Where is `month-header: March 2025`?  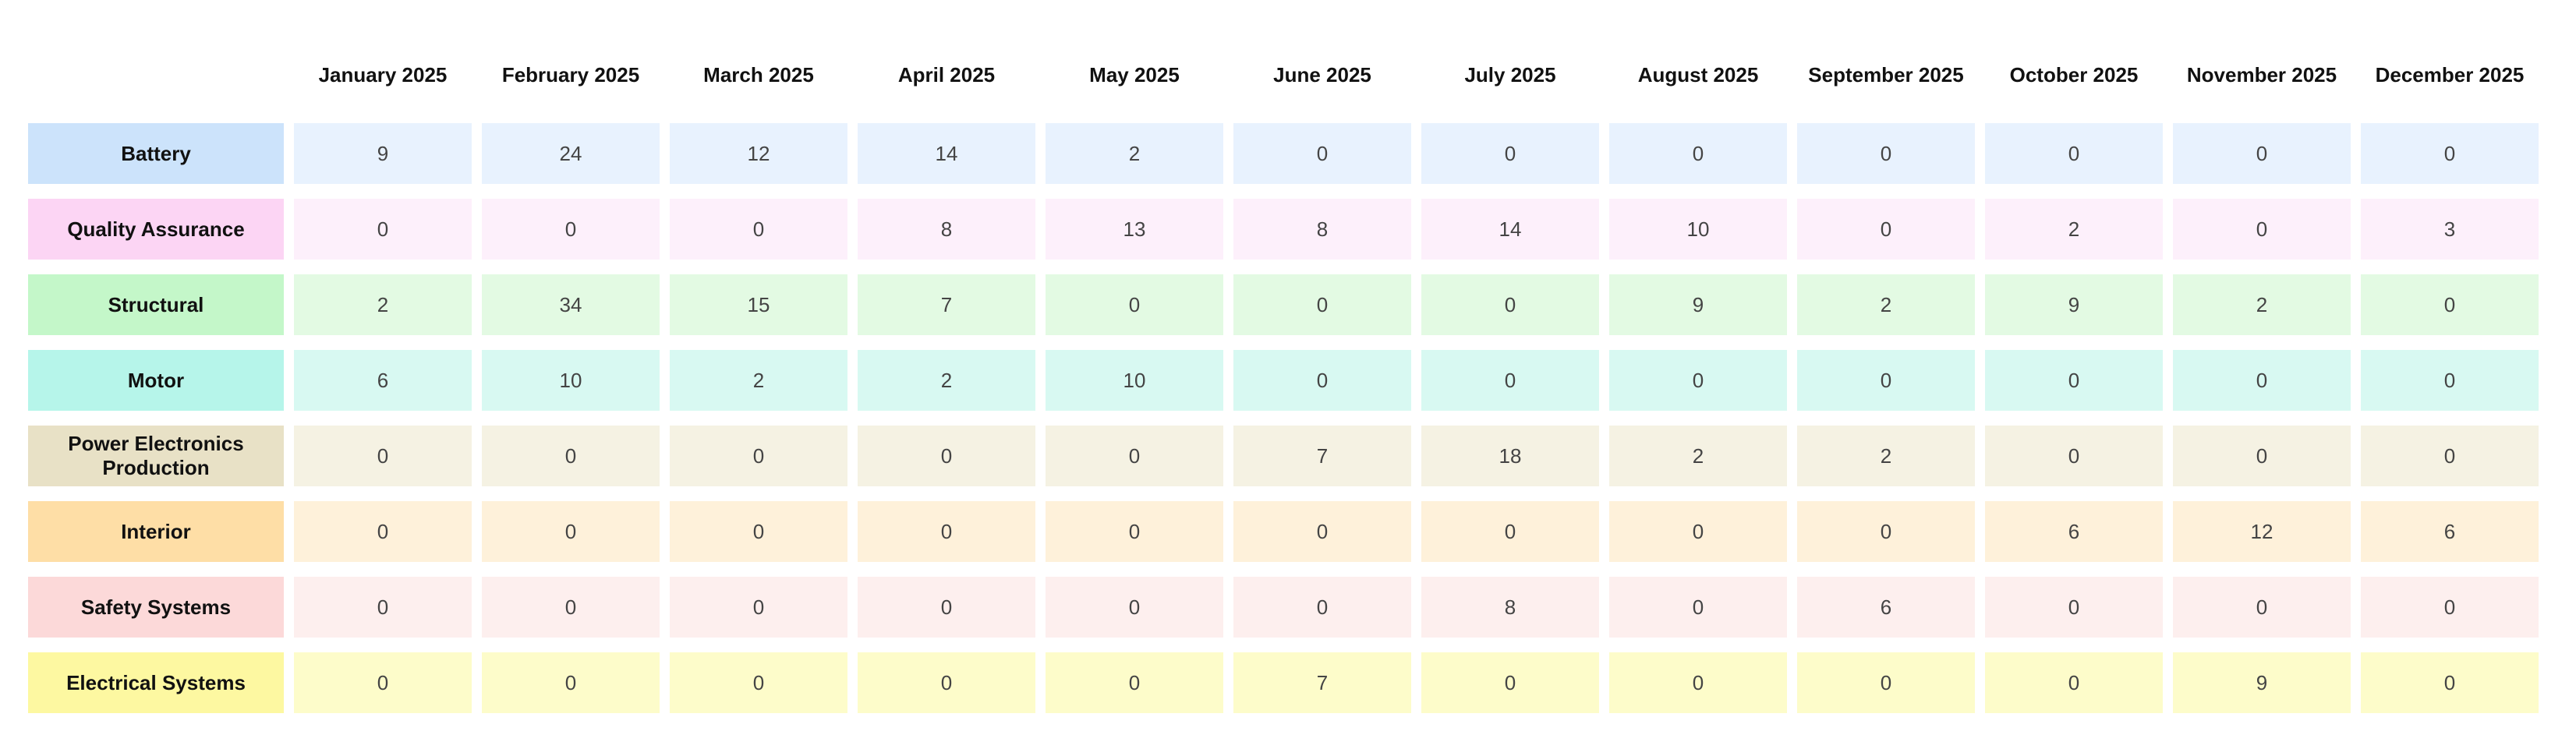 month-header: March 2025 is located at coordinates (758, 75).